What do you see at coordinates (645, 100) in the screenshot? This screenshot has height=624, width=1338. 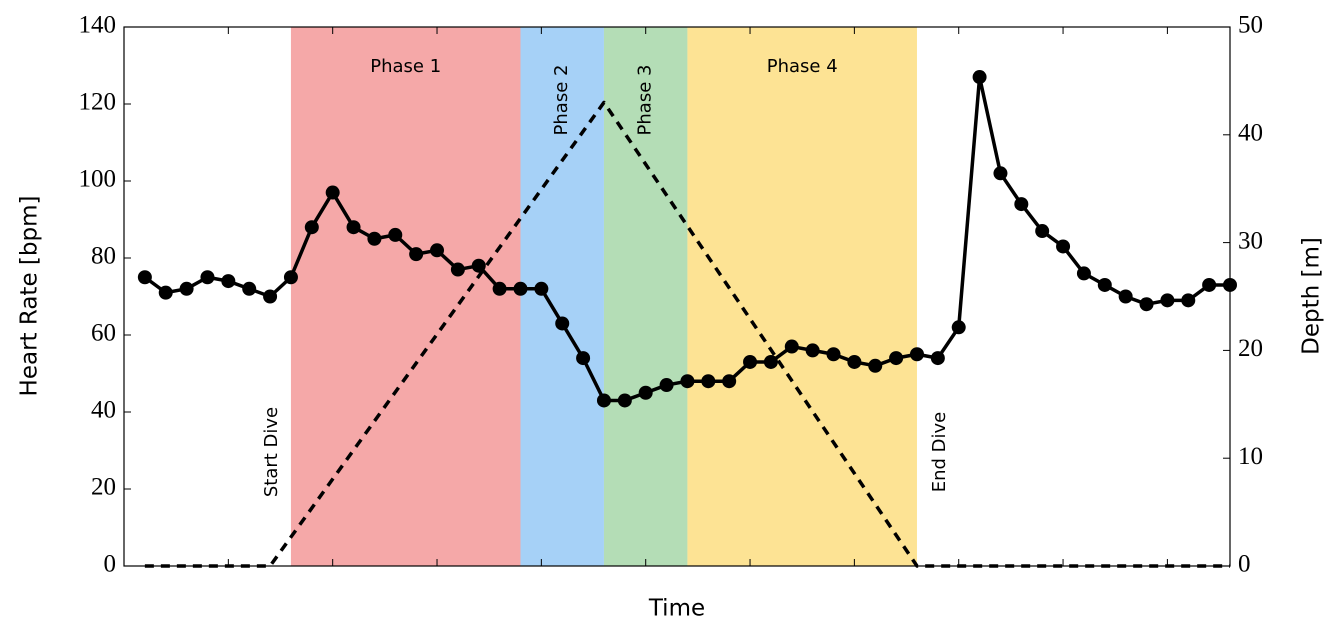 I see `phase-label: Phase 3` at bounding box center [645, 100].